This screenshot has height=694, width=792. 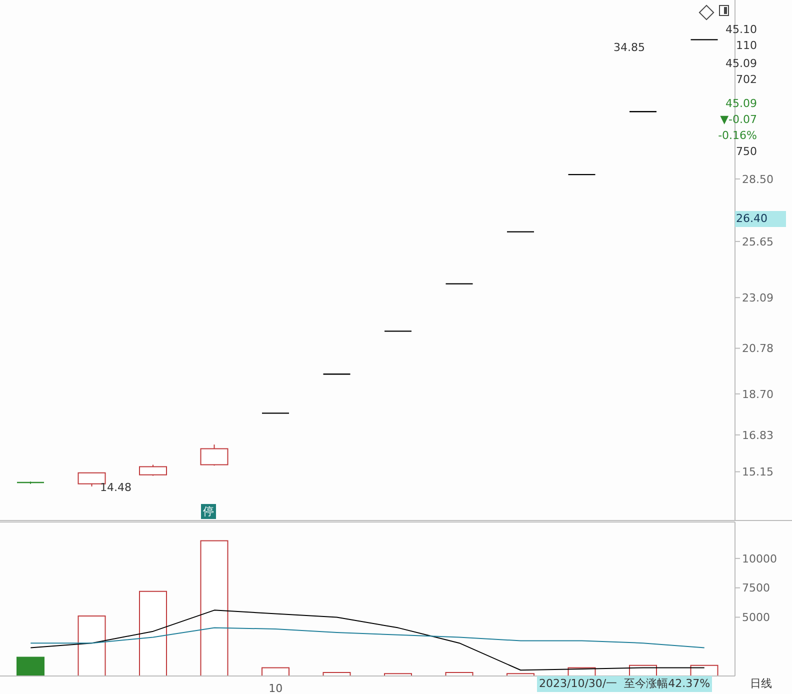 I want to click on text: 750, so click(x=746, y=151).